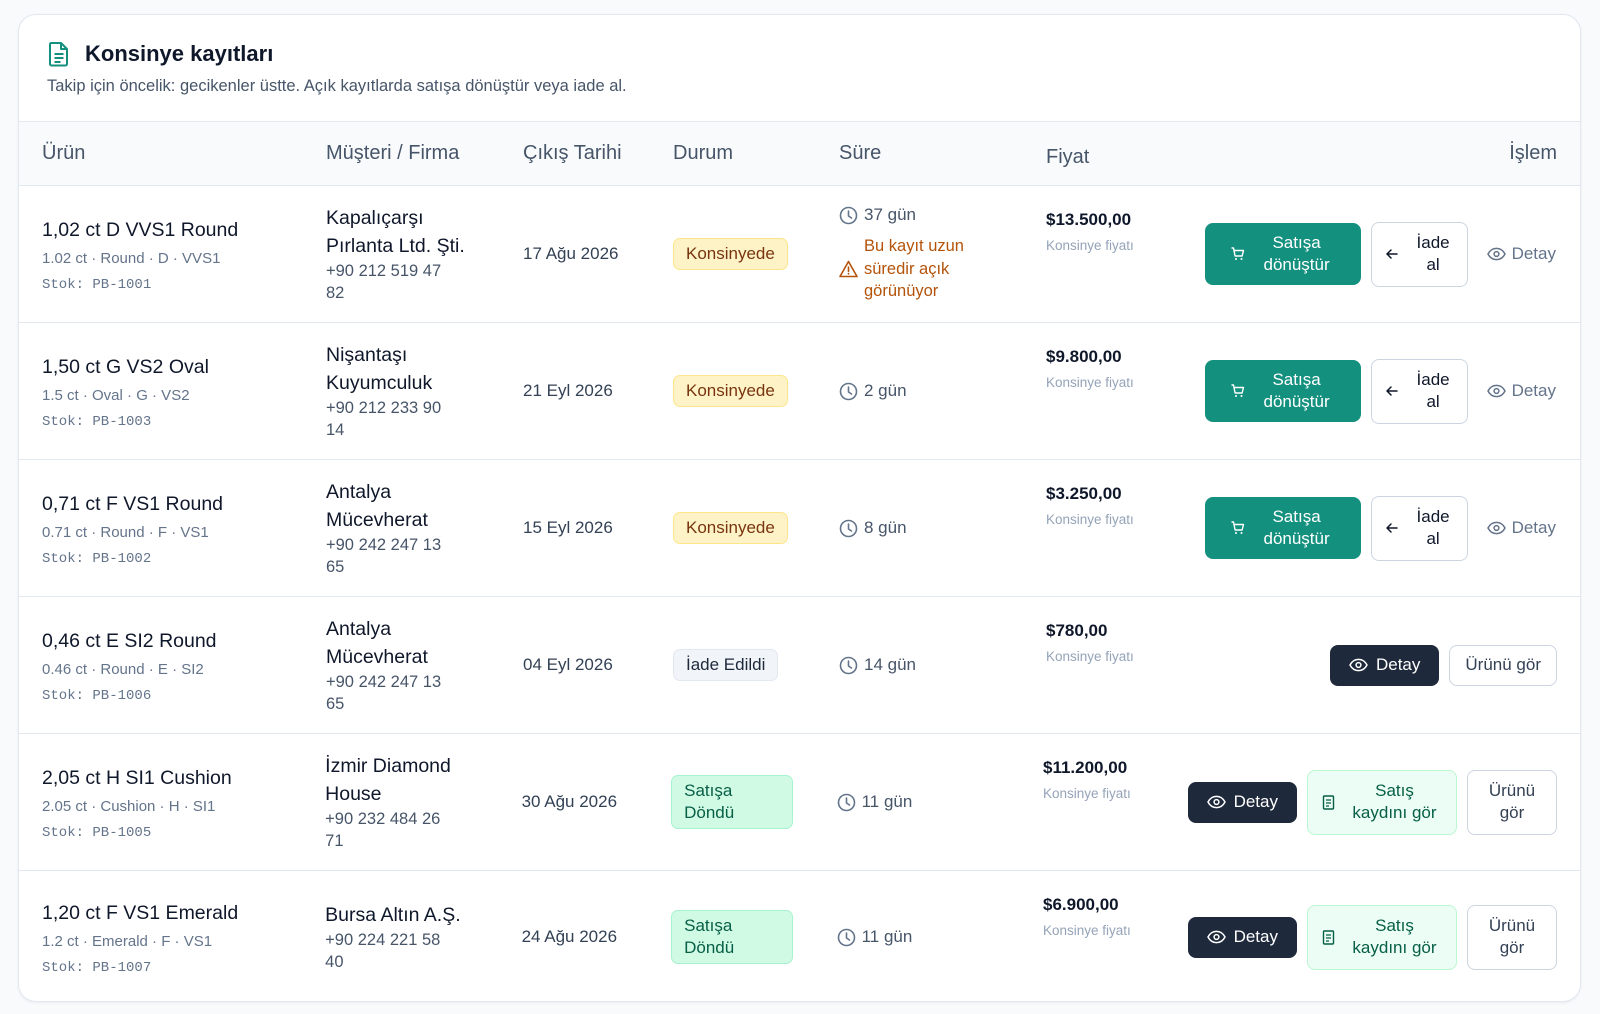 This screenshot has height=1014, width=1600. Describe the element at coordinates (1077, 630) in the screenshot. I see `price: $780,00` at that location.